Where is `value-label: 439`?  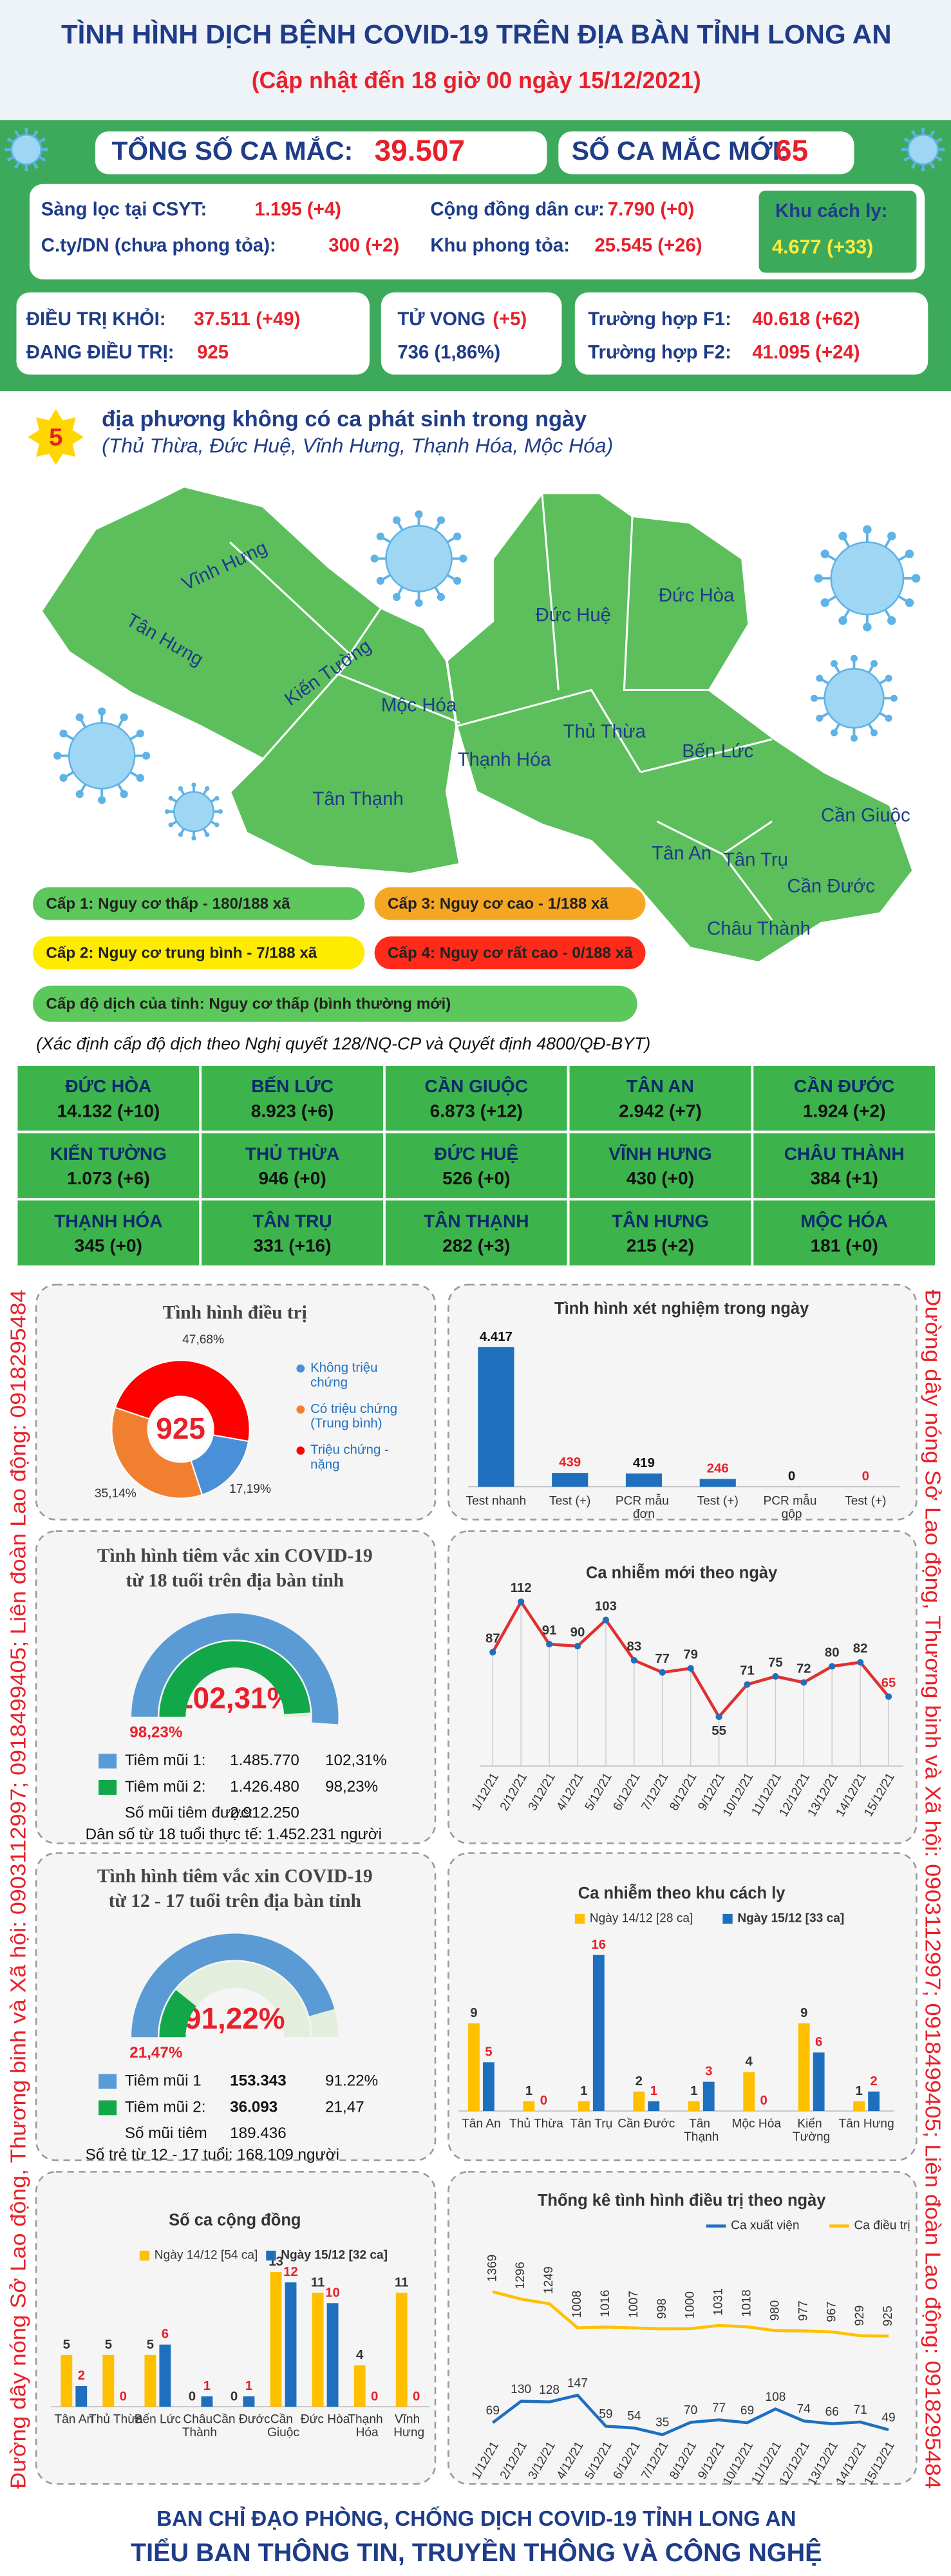 value-label: 439 is located at coordinates (570, 1463).